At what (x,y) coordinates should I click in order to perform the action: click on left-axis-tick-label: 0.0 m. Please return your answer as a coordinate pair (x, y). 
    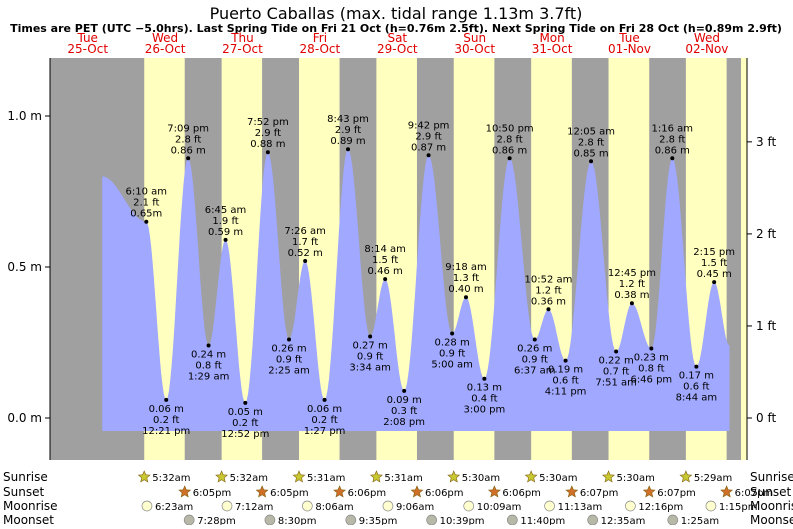
    Looking at the image, I should click on (24, 418).